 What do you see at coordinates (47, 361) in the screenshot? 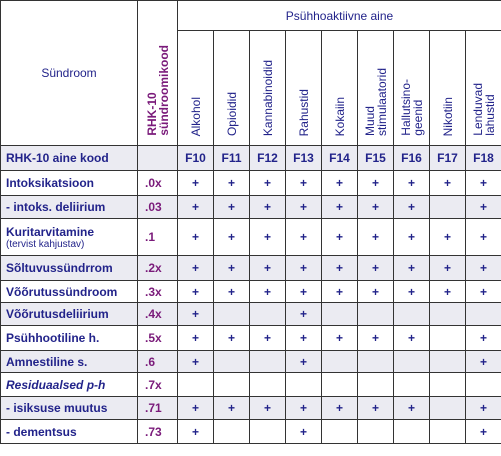
I see `syndrome-name: Amnestiline s.` at bounding box center [47, 361].